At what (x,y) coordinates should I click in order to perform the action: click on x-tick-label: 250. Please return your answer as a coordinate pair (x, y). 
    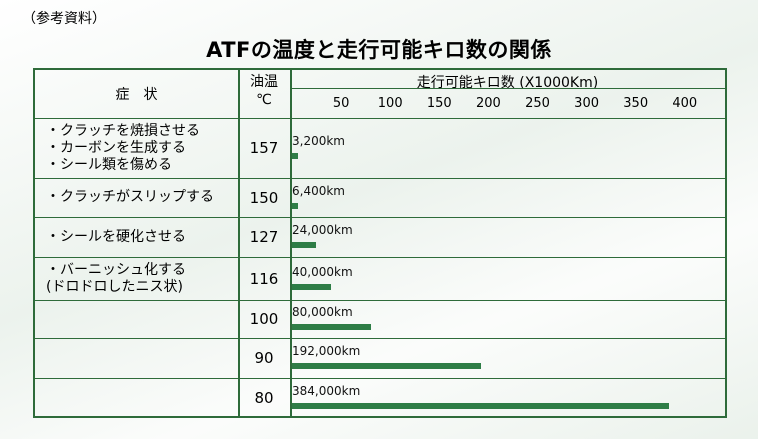
    Looking at the image, I should click on (537, 103).